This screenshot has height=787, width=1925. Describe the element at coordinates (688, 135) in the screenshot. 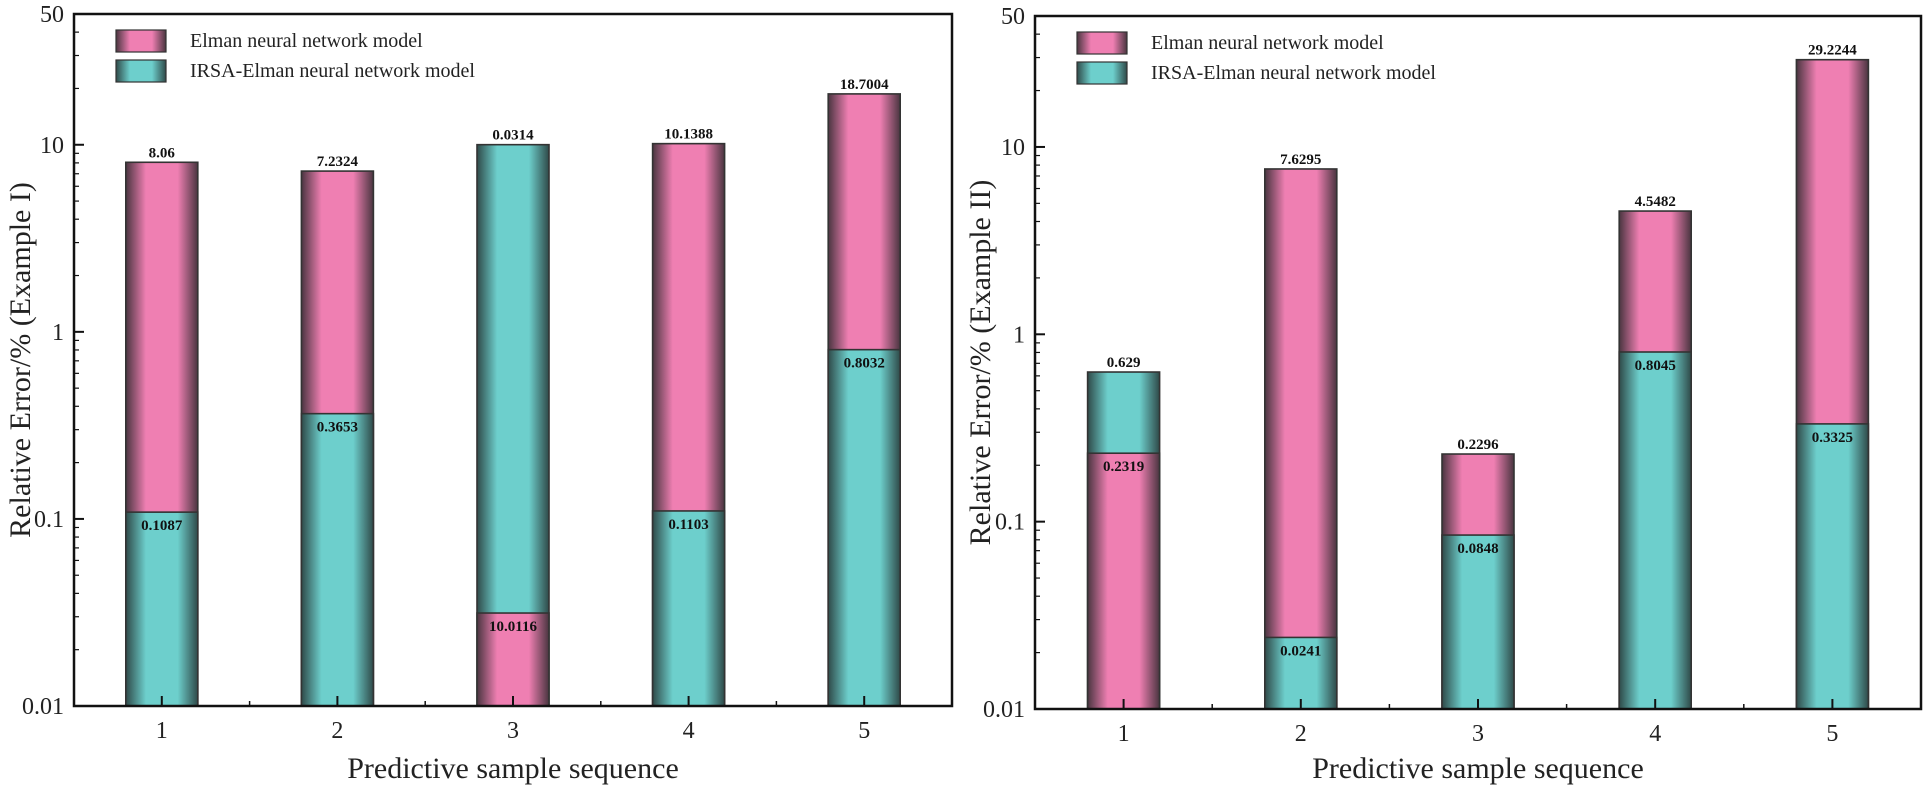

I see `data-label-top: 10.1388` at that location.